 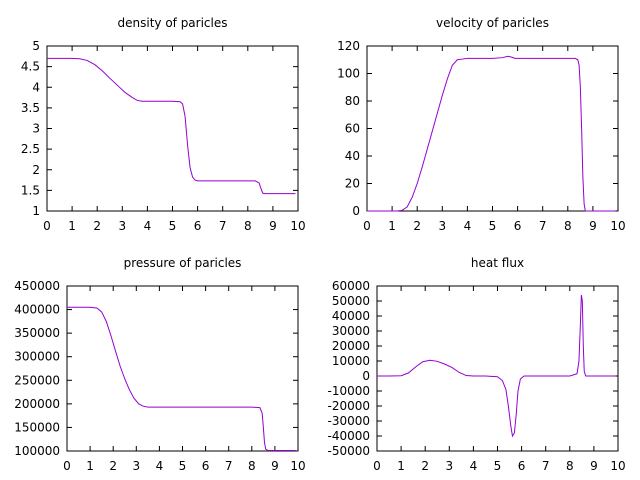 I want to click on y-tick-label: 3.5, so click(x=30, y=108).